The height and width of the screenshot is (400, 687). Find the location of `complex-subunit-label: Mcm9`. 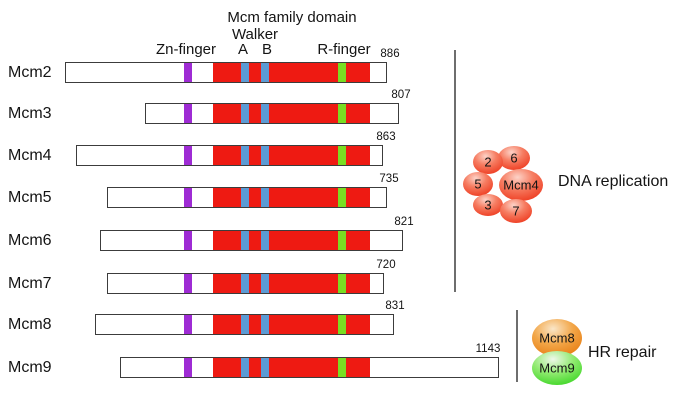

complex-subunit-label: Mcm9 is located at coordinates (556, 368).